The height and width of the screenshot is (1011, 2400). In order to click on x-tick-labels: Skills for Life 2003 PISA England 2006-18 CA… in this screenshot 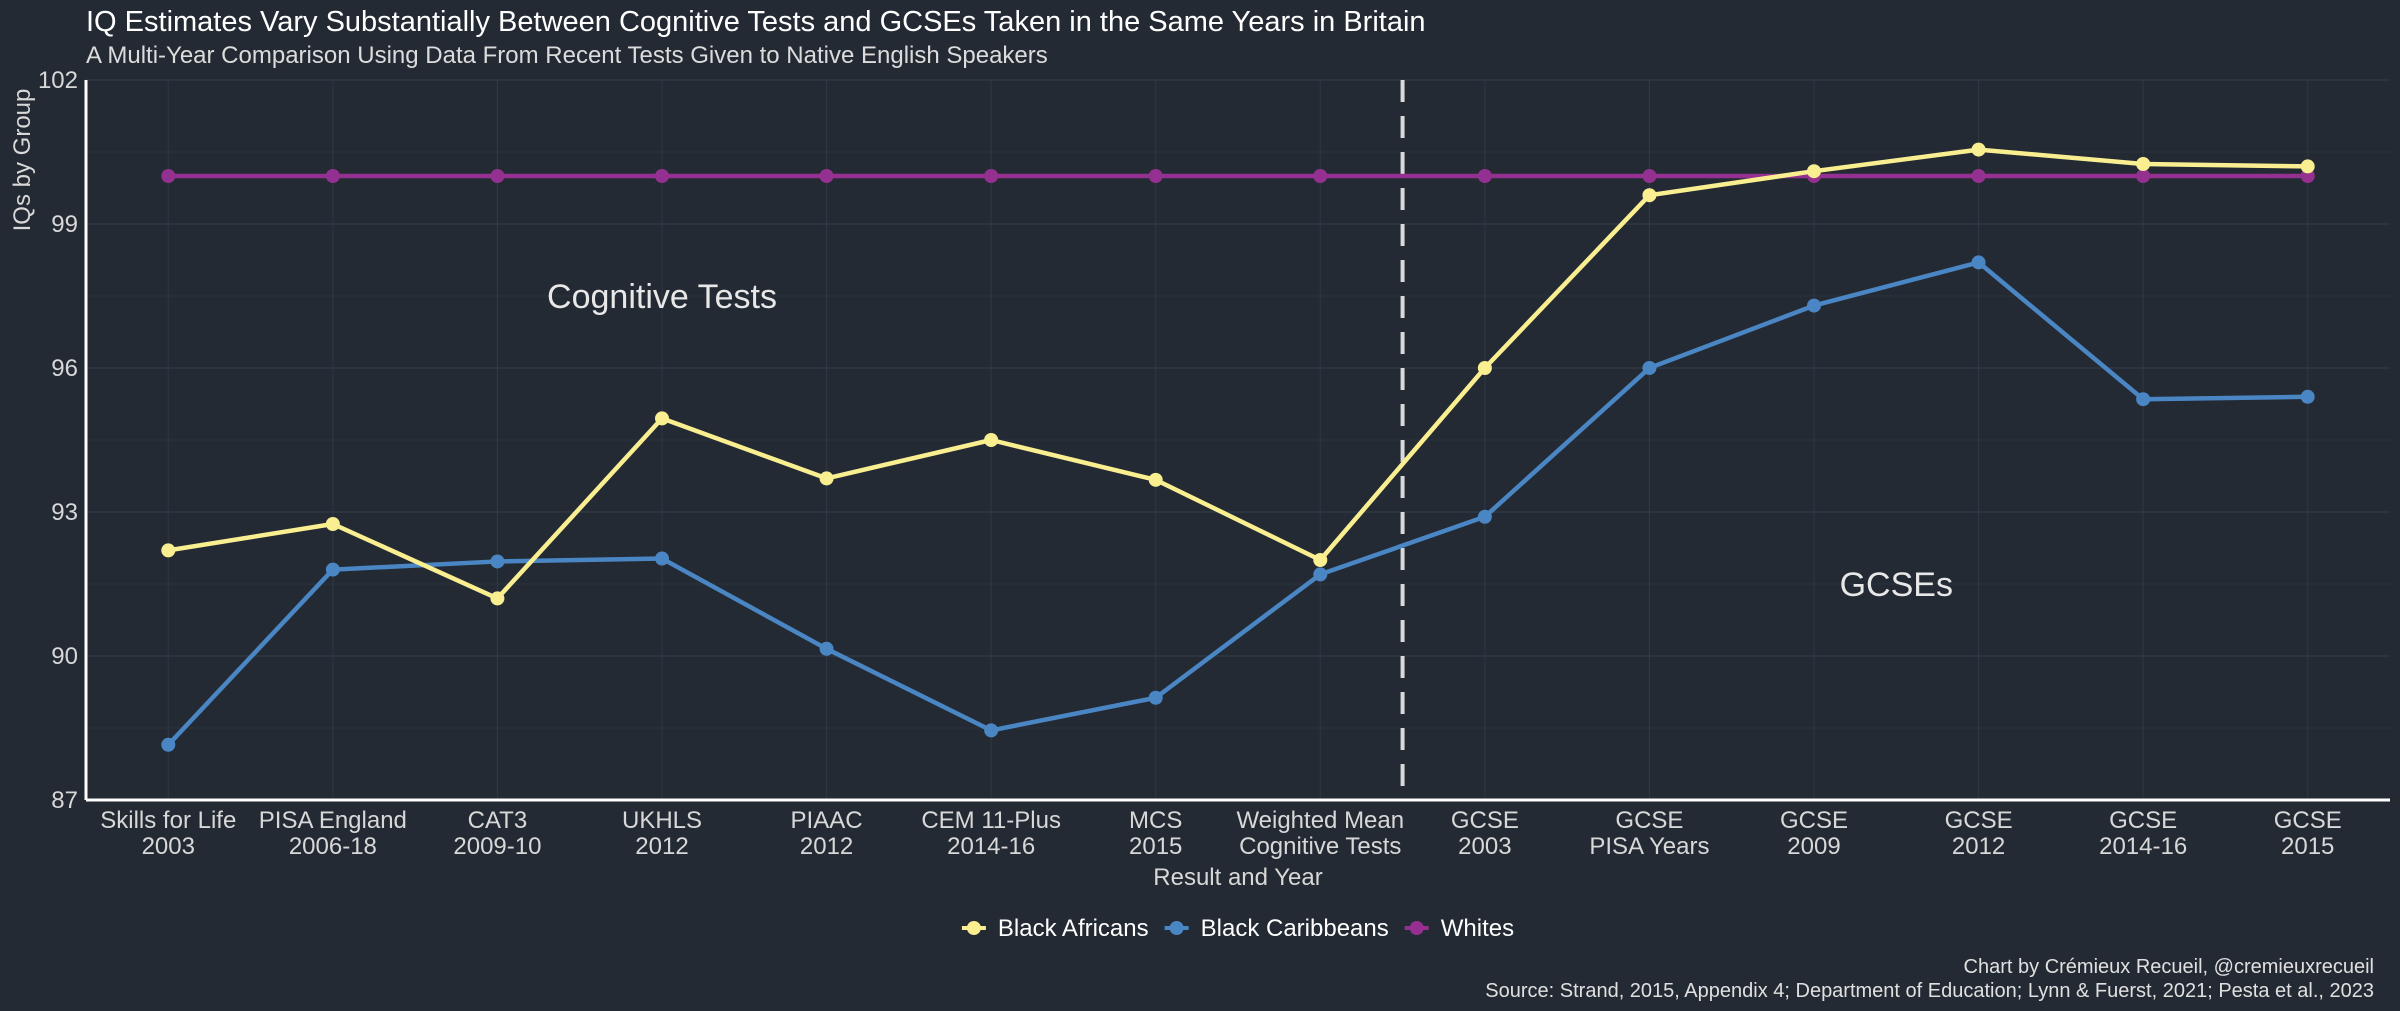, I will do `click(1220, 833)`.